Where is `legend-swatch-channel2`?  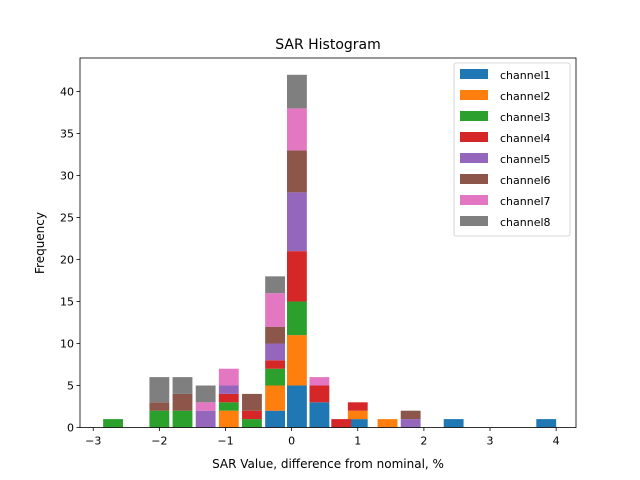
legend-swatch-channel2 is located at coordinates (474, 95).